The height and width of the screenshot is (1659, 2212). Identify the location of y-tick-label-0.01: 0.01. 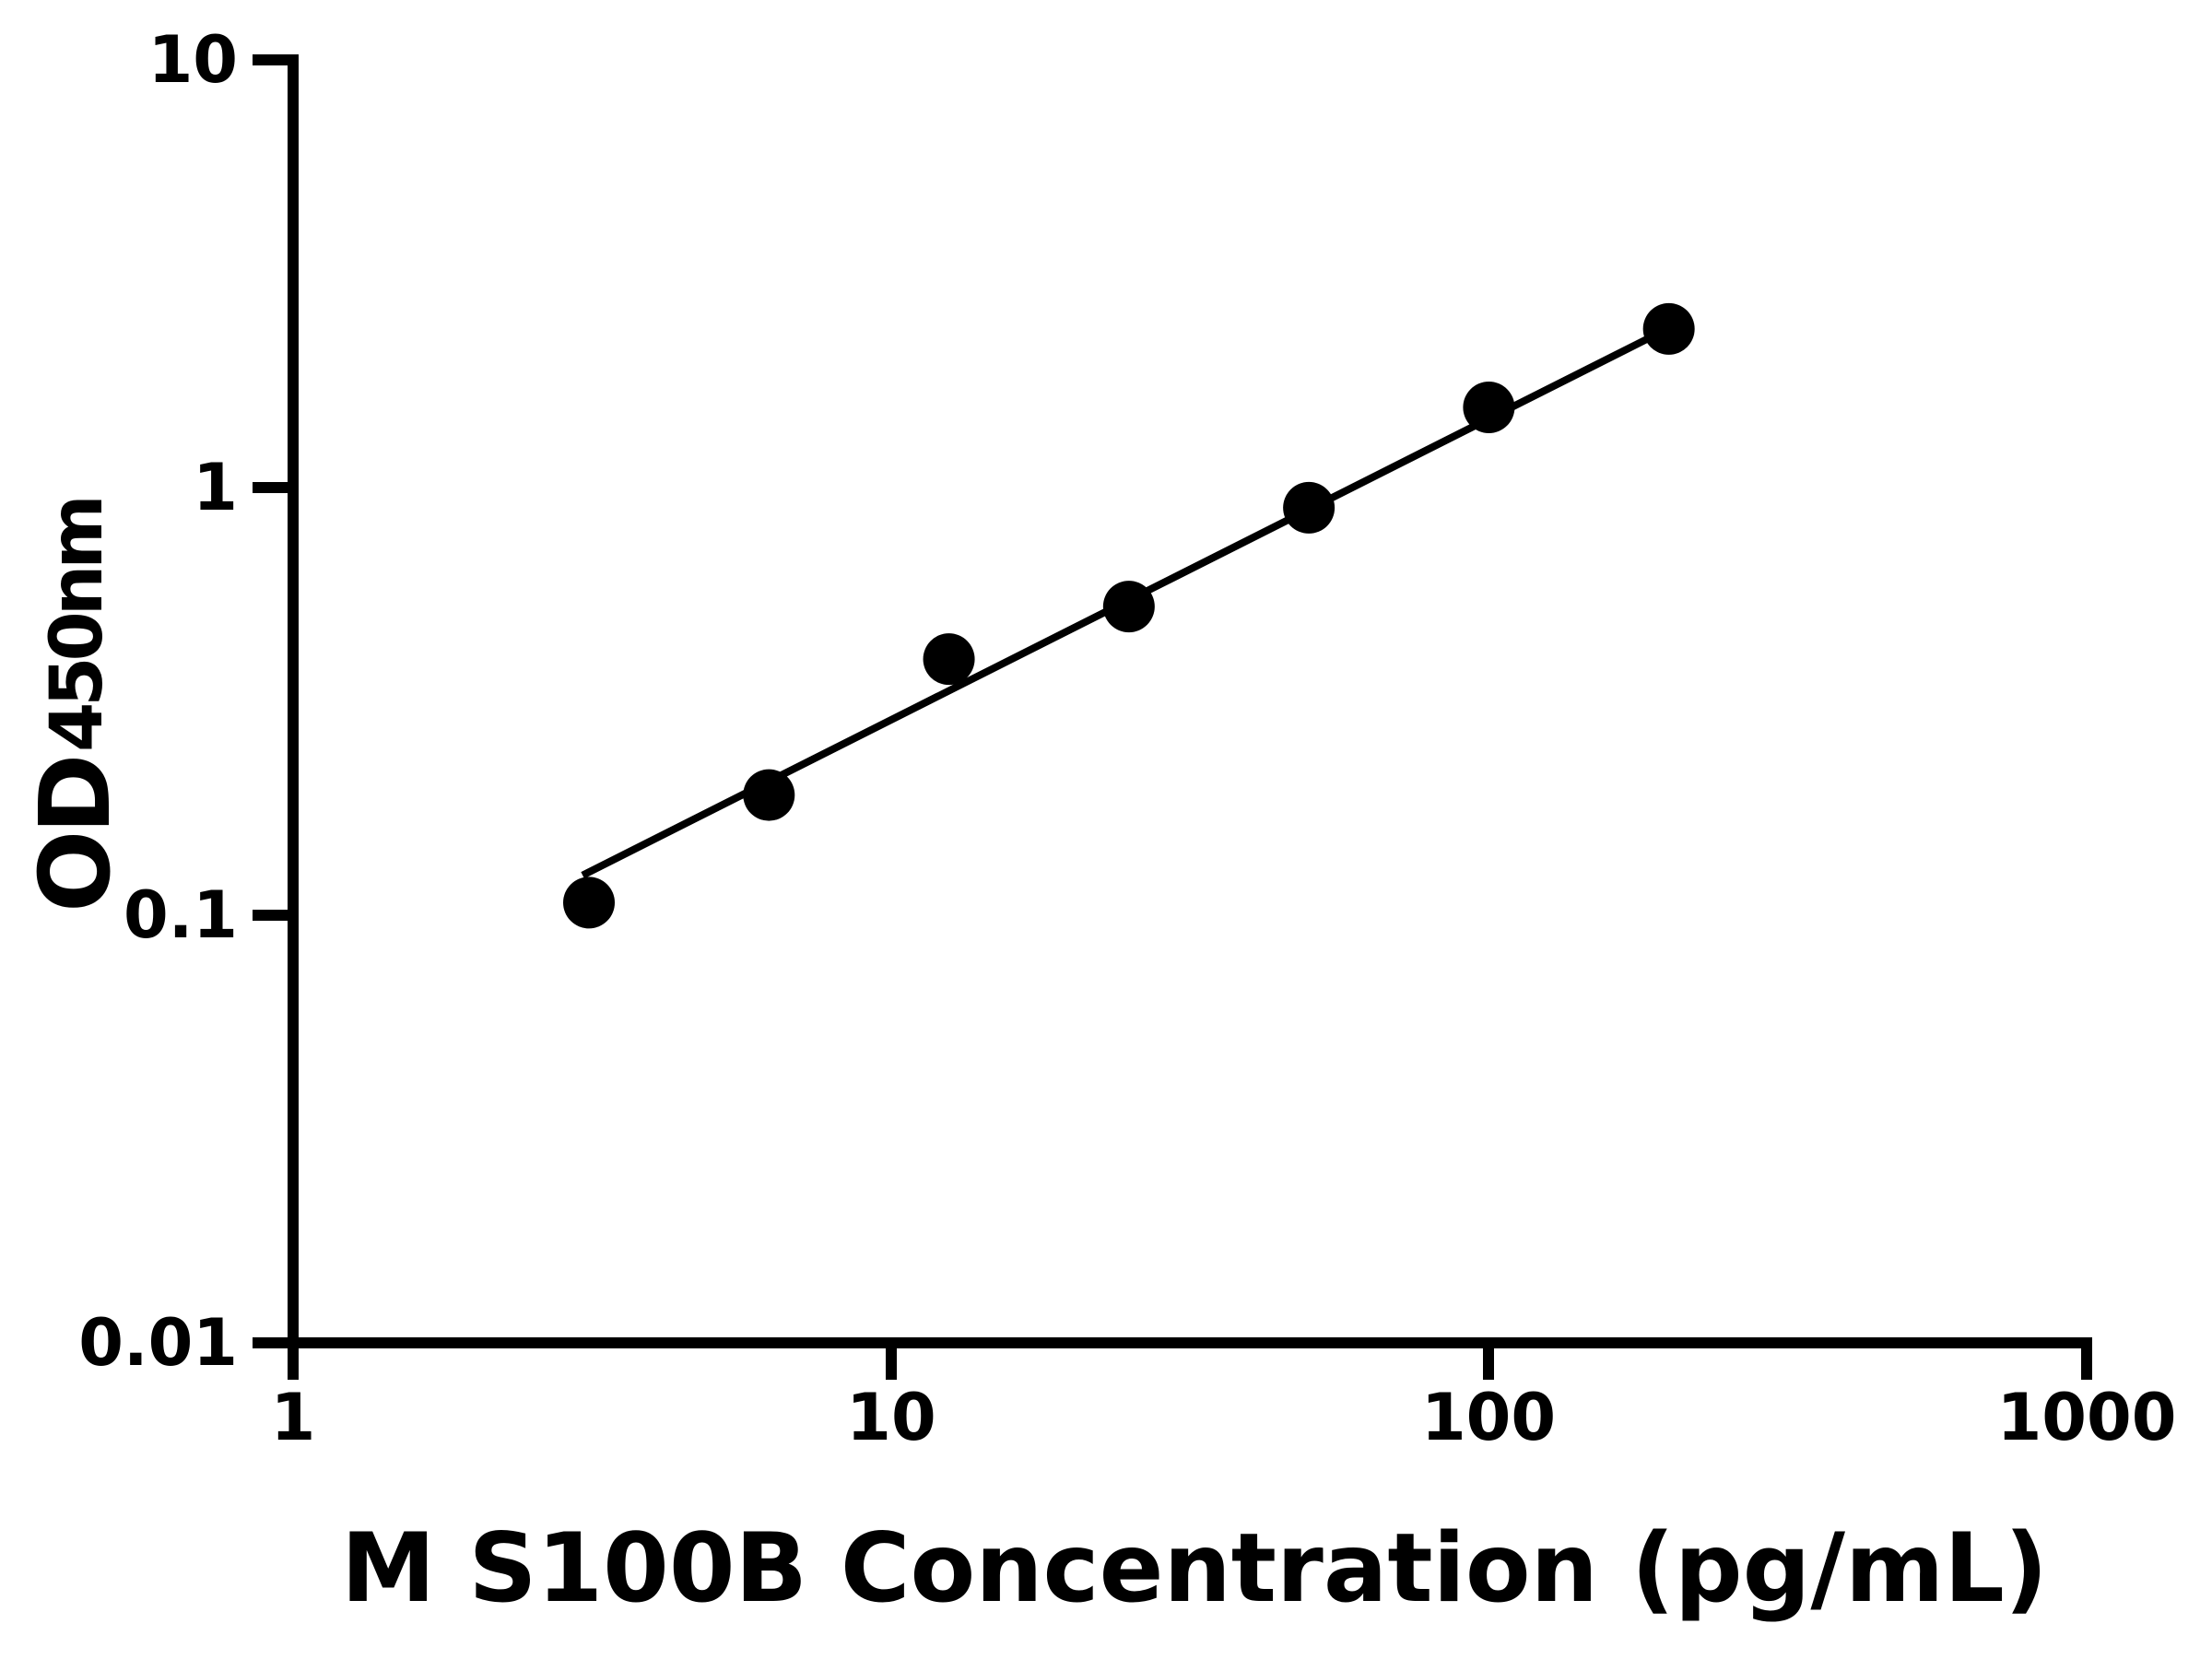
(158, 1343).